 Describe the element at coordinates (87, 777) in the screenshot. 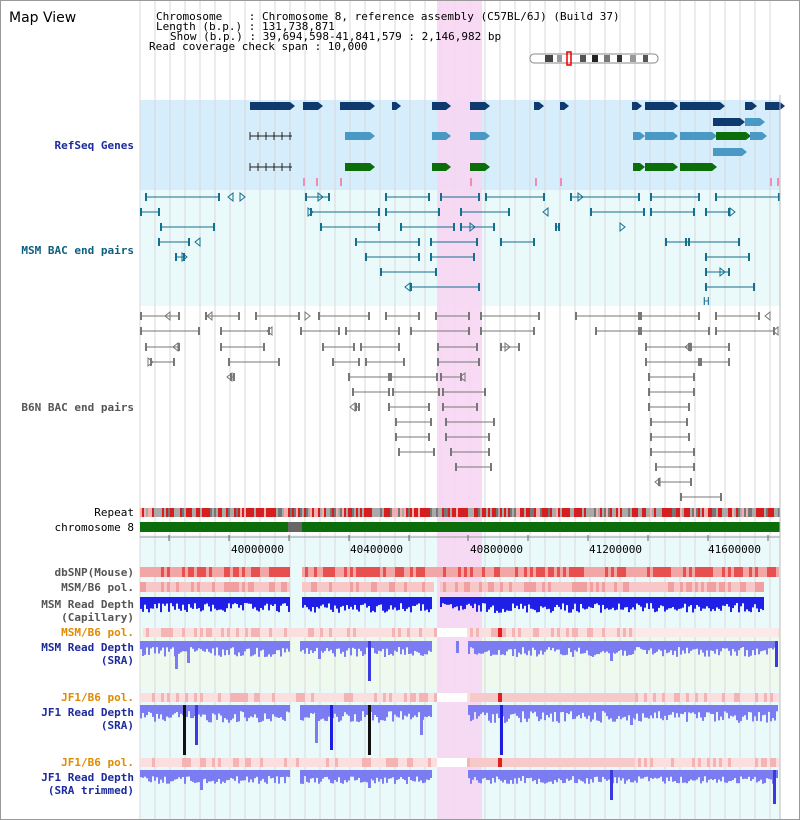

I see `jf1-read-depth-trim-label: JF1 Read Depth` at that location.